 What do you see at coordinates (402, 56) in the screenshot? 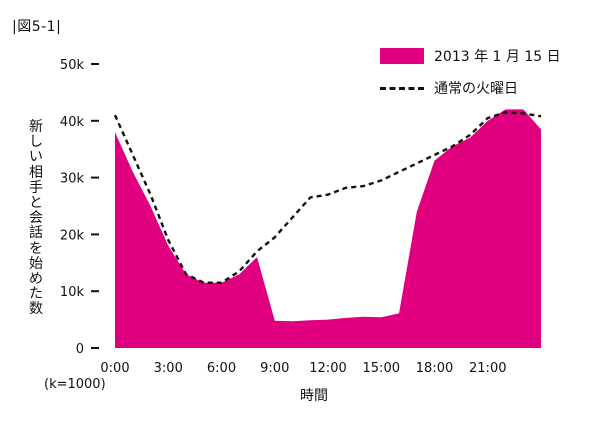
I see `legend-swatch-area` at bounding box center [402, 56].